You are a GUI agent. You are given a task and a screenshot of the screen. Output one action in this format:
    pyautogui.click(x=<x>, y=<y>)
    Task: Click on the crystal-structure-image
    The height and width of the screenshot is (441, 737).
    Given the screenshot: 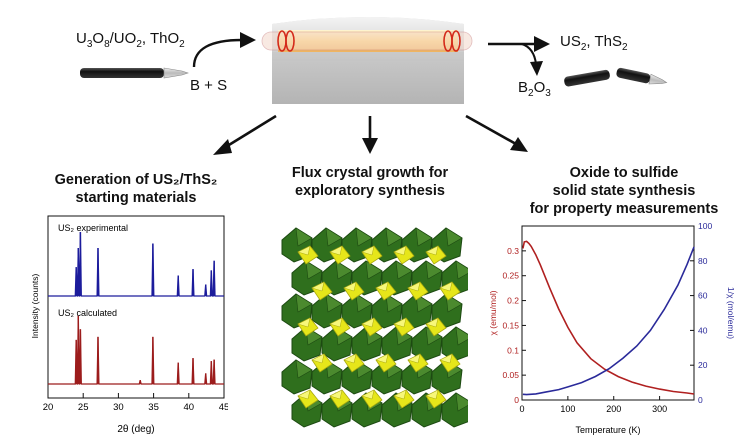 What is the action you would take?
    pyautogui.click(x=374, y=327)
    